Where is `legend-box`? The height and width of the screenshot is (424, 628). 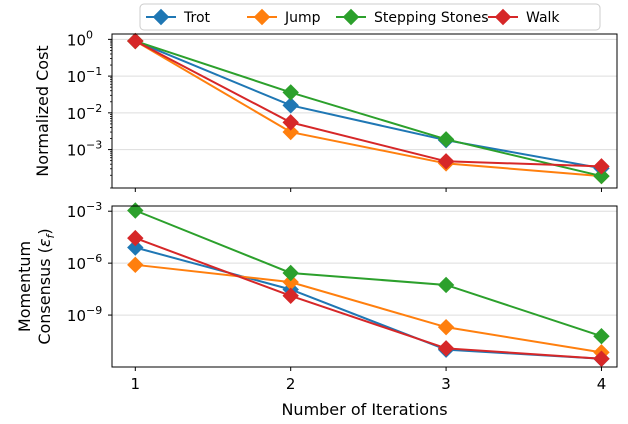
legend-box is located at coordinates (370, 17).